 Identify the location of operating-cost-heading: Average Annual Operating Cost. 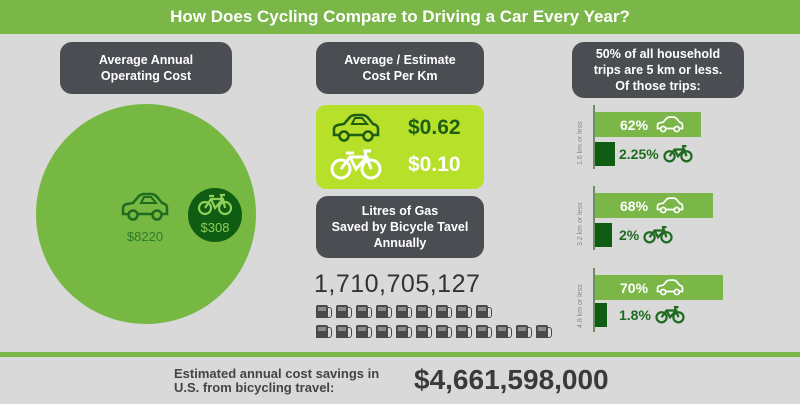
(146, 68).